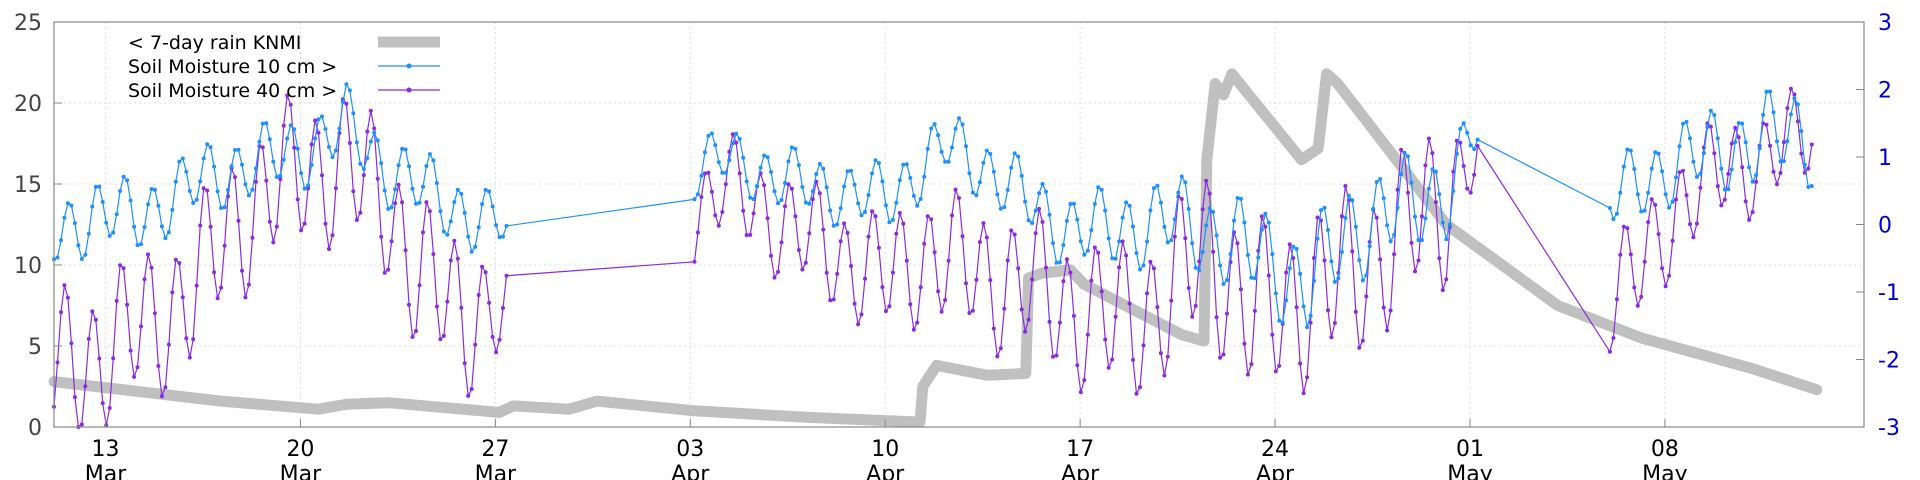 This screenshot has width=1920, height=480. Describe the element at coordinates (106, 449) in the screenshot. I see `x-tick-day-label: 13` at that location.